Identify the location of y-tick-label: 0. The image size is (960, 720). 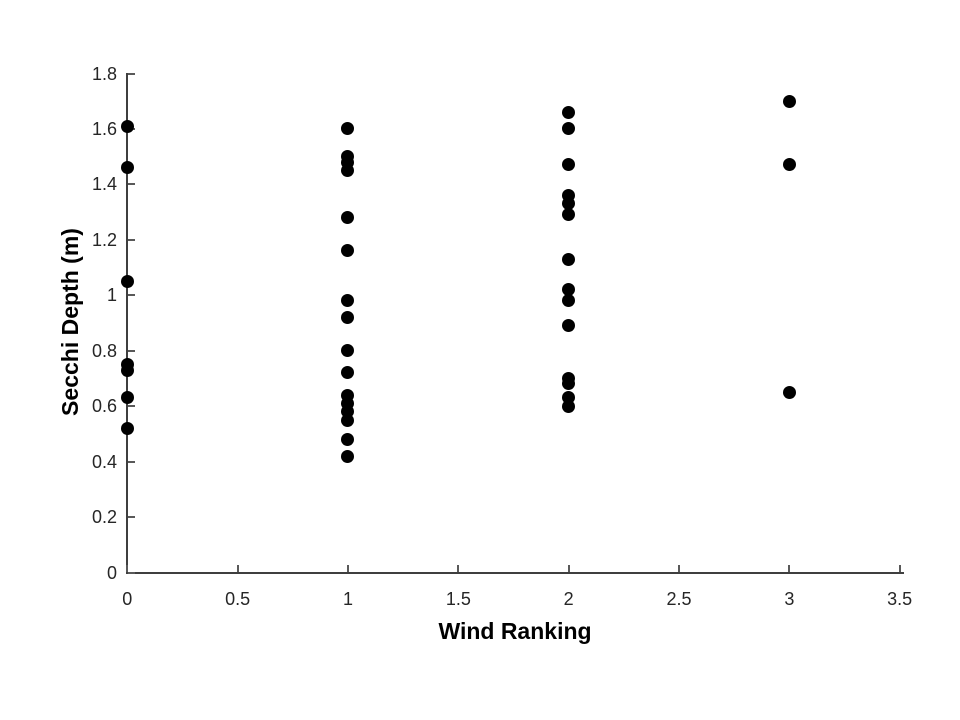
(111, 572).